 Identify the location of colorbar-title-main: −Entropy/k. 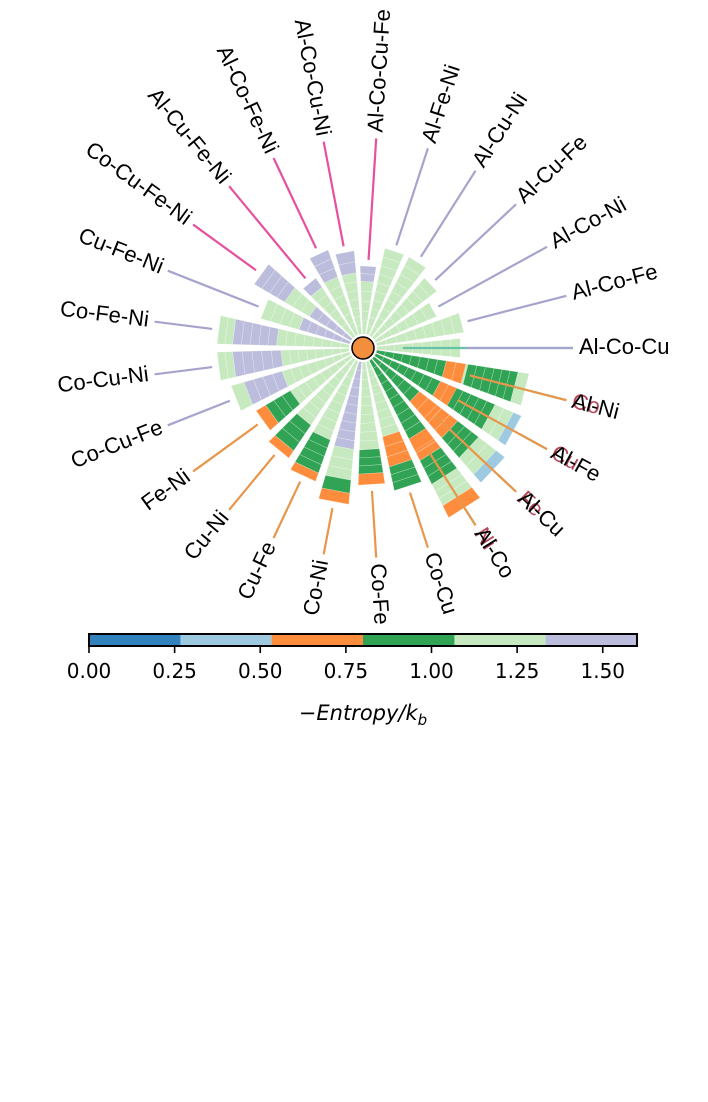
(359, 713).